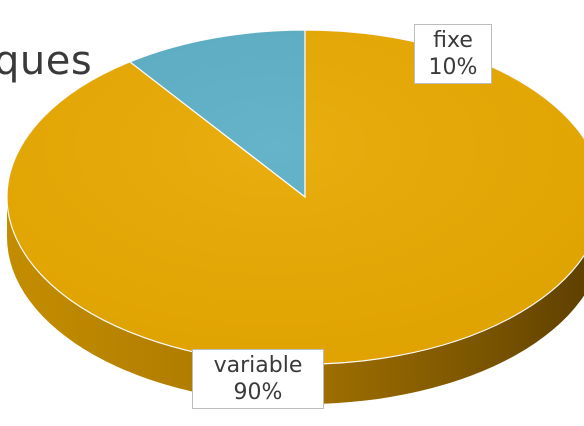 The width and height of the screenshot is (584, 426). Describe the element at coordinates (46, 61) in the screenshot. I see `chart-title-fragment: ques` at that location.